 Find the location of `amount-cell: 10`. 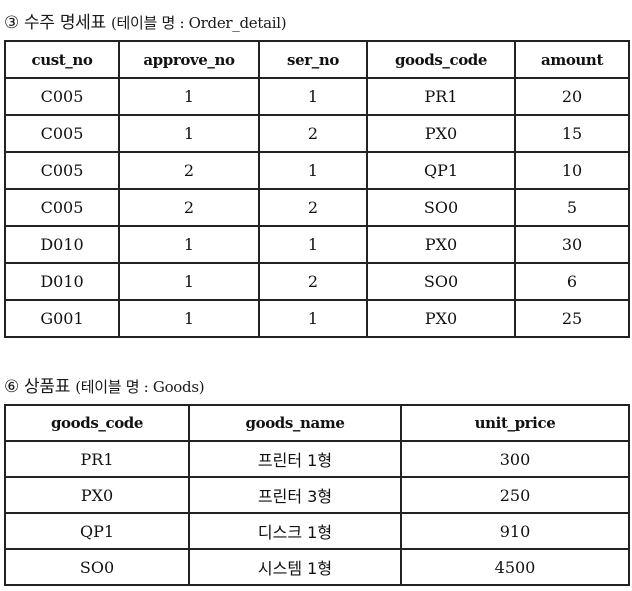

amount-cell: 10 is located at coordinates (572, 170).